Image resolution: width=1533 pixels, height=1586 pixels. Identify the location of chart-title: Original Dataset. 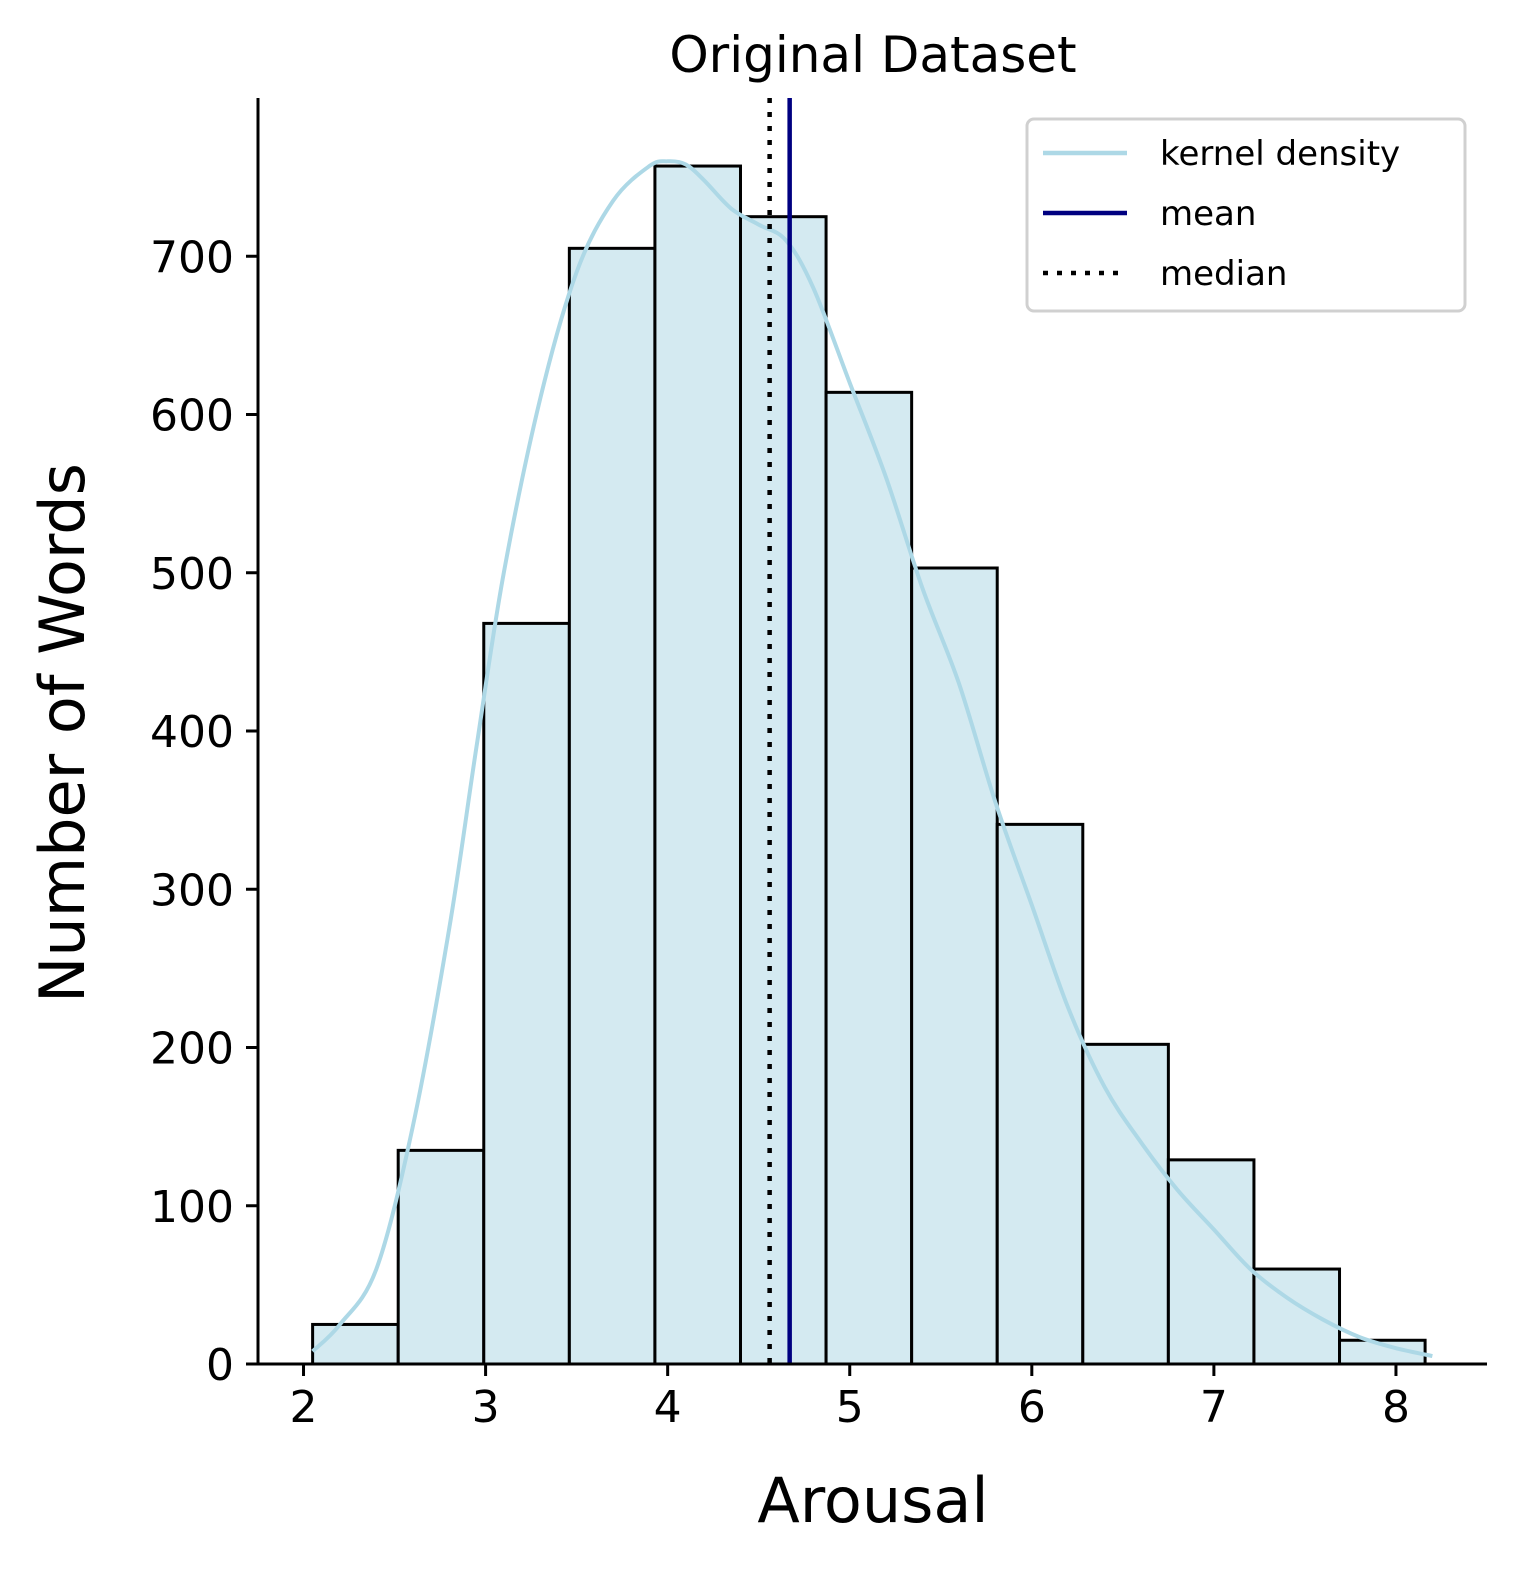
(872, 55).